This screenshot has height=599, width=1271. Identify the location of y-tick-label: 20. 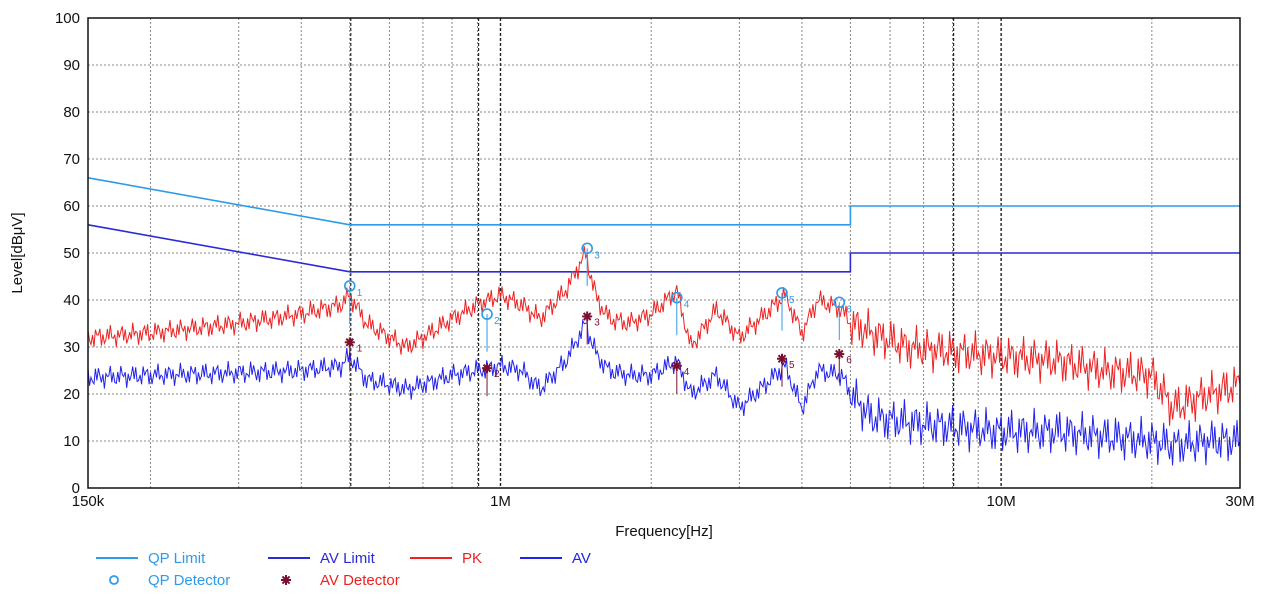
(71, 394).